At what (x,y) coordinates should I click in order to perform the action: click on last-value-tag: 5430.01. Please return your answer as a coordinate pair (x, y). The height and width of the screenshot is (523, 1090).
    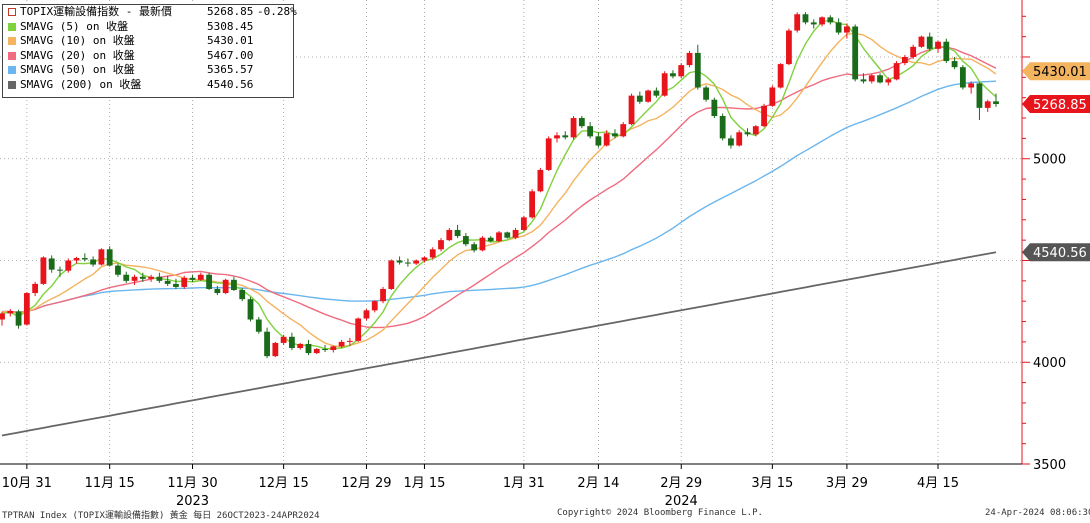
    Looking at the image, I should click on (1056, 71).